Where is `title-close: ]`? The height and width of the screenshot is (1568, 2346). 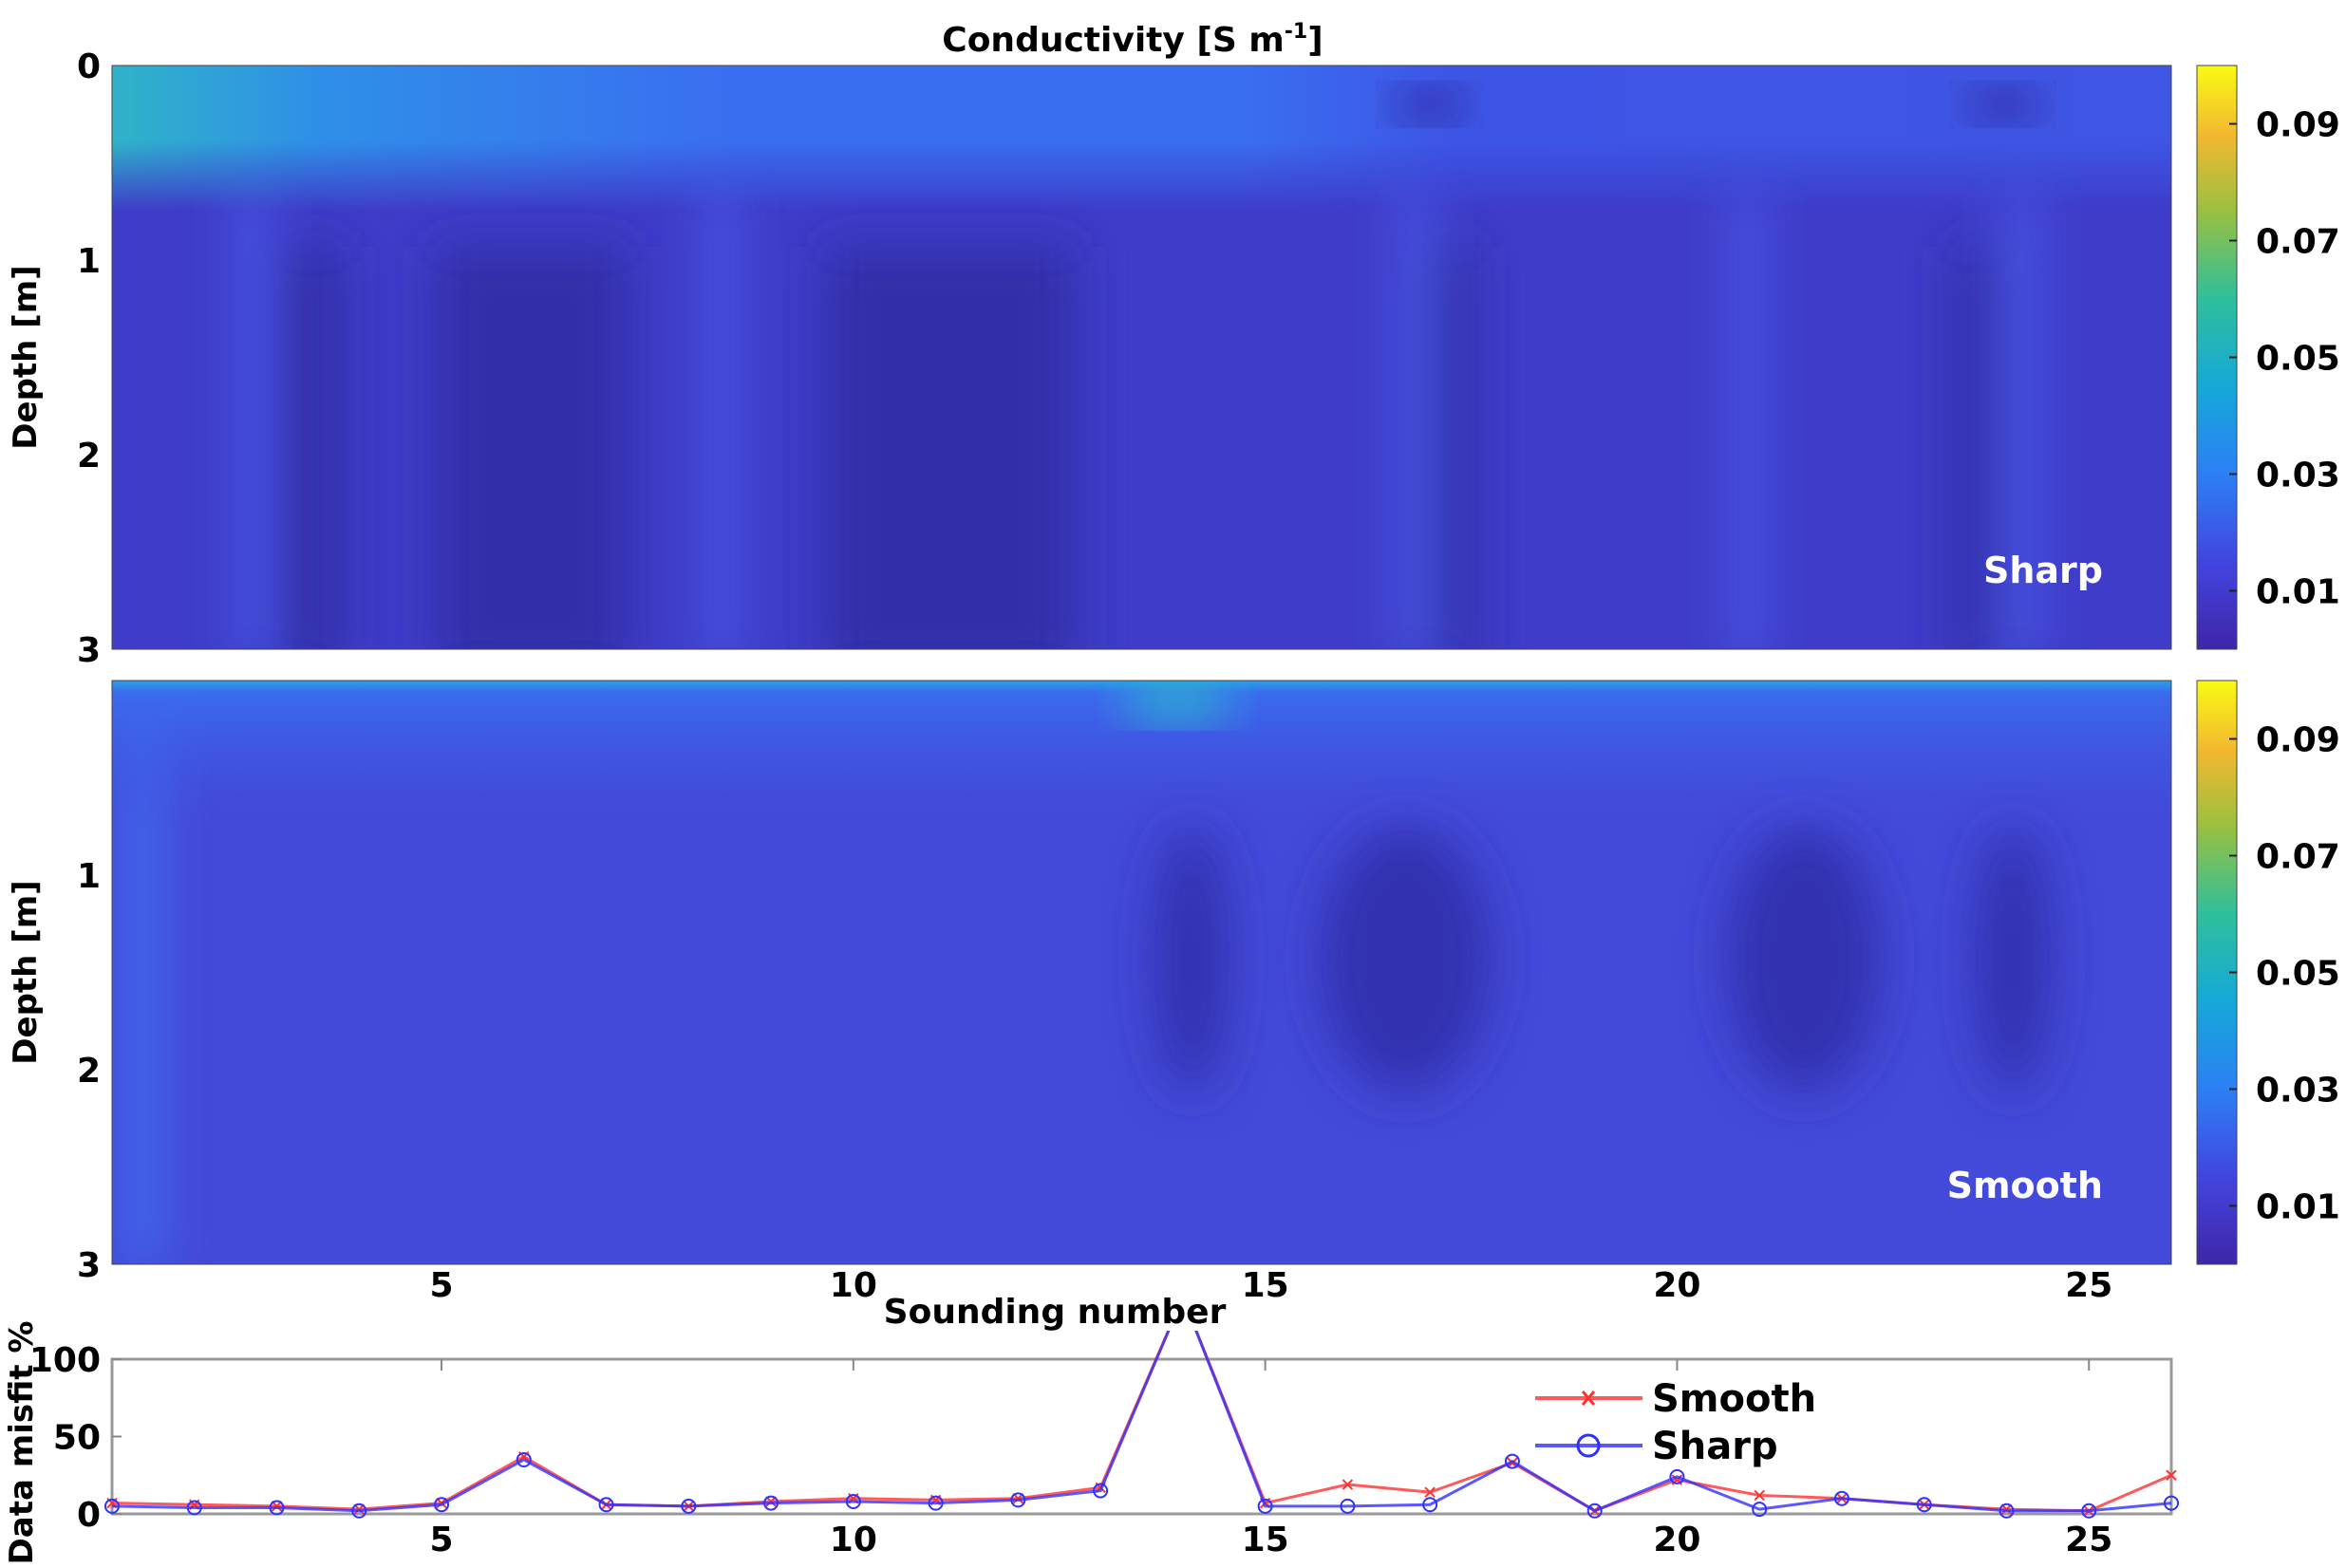
title-close: ] is located at coordinates (1315, 41).